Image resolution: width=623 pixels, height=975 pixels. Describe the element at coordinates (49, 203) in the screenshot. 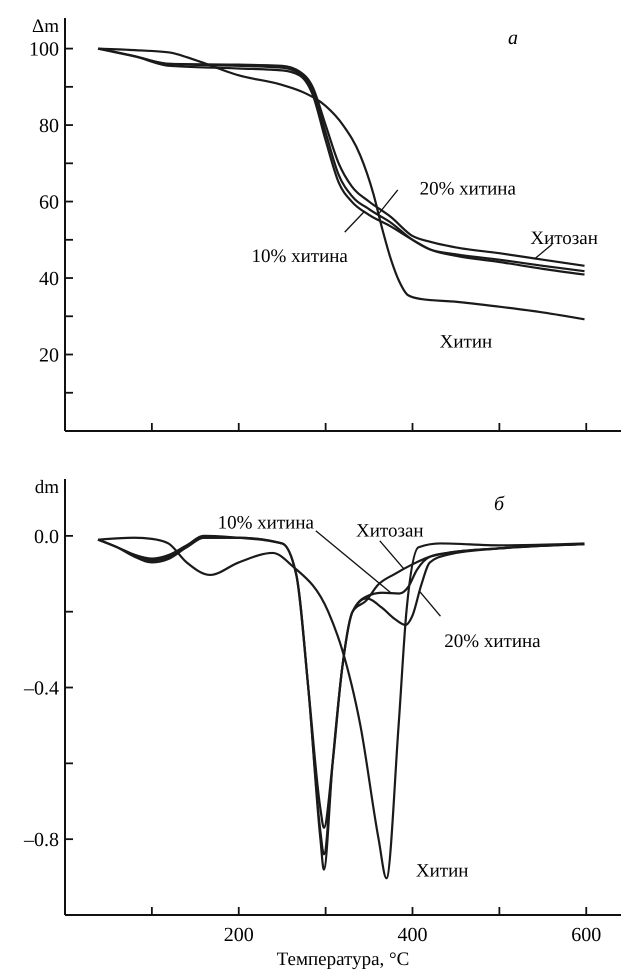

I see `y-tick-label: 60` at that location.